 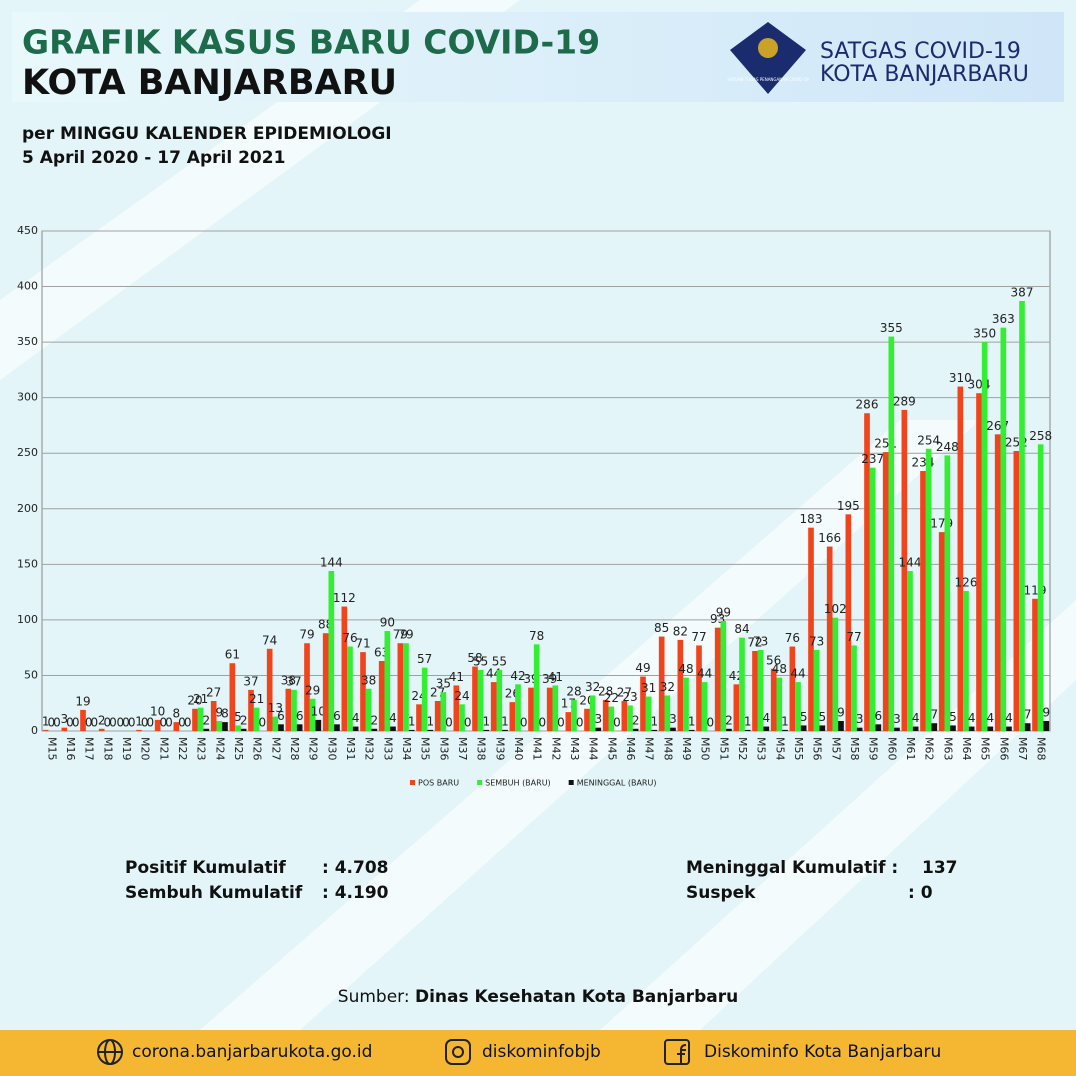 What do you see at coordinates (872, 459) in the screenshot?
I see `data-label: 237` at bounding box center [872, 459].